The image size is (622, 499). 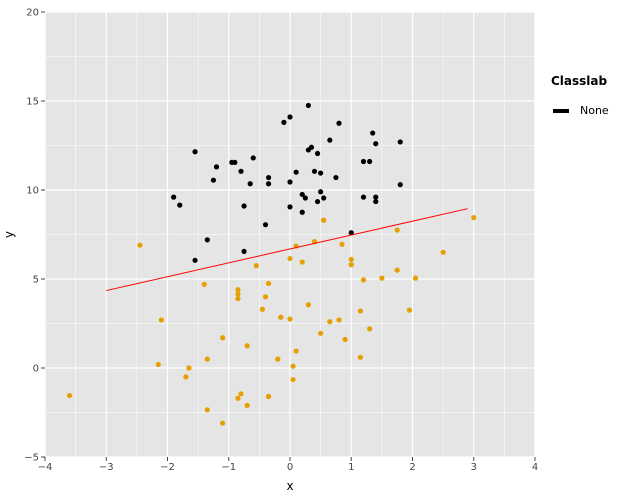 What do you see at coordinates (535, 467) in the screenshot?
I see `x-tick-label: 4` at bounding box center [535, 467].